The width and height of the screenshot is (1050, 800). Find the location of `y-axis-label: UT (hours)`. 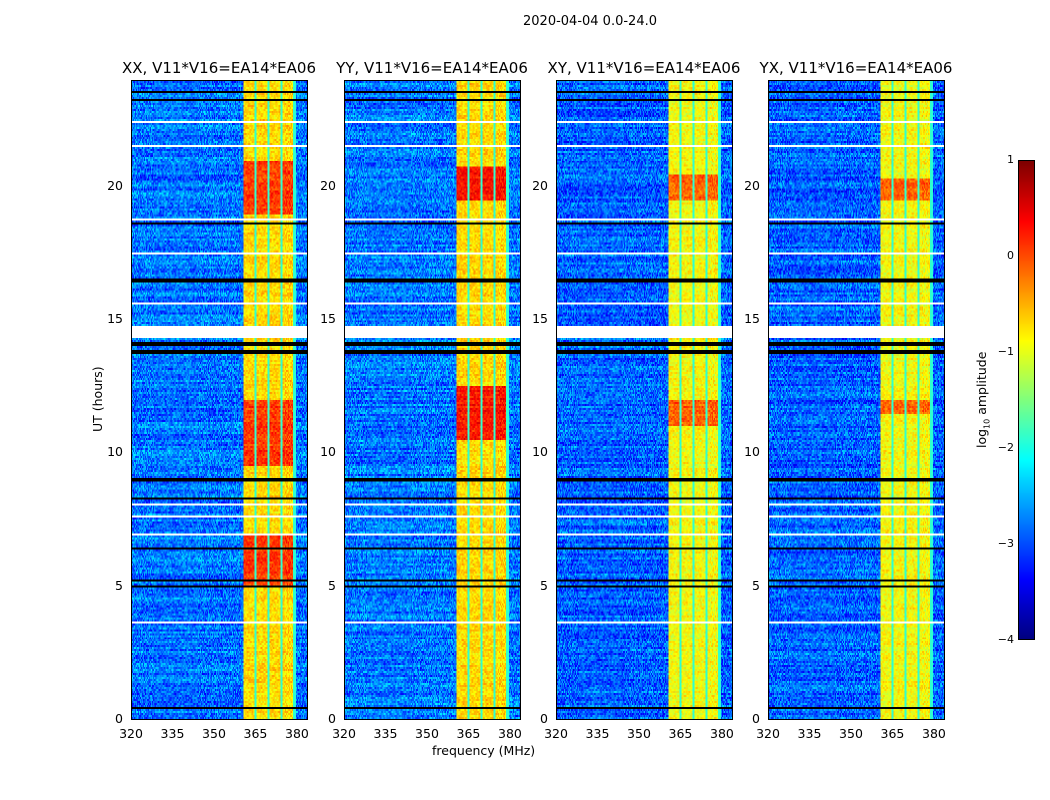

y-axis-label: UT (hours) is located at coordinates (97, 399).